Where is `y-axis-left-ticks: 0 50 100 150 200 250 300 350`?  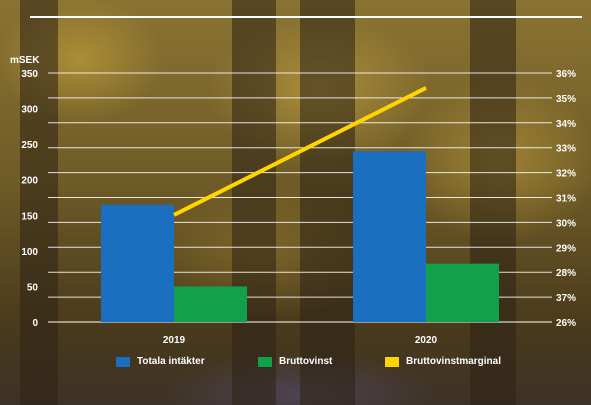 y-axis-left-ticks: 0 50 100 150 200 250 300 350 is located at coordinates (29, 199).